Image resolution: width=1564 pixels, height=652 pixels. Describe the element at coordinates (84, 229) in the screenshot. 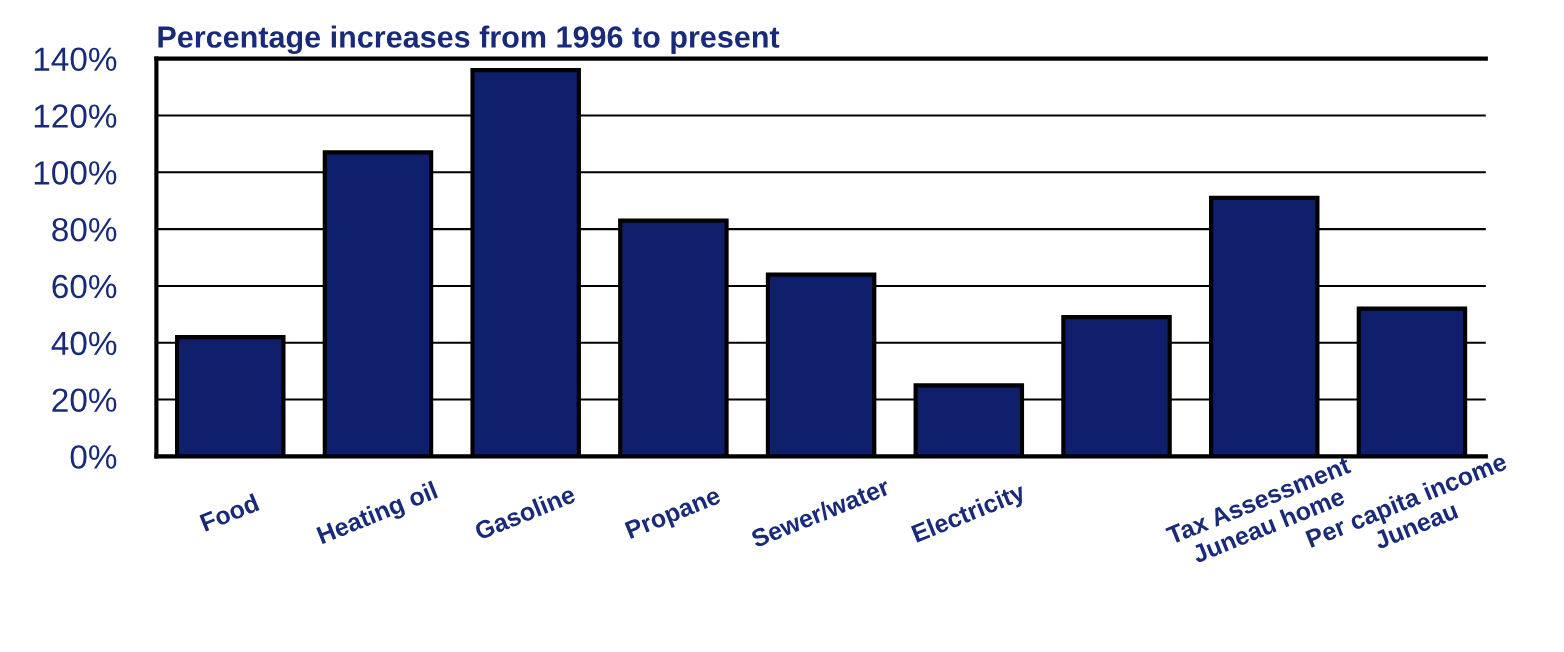

I see `y-tick-label: 80%` at that location.